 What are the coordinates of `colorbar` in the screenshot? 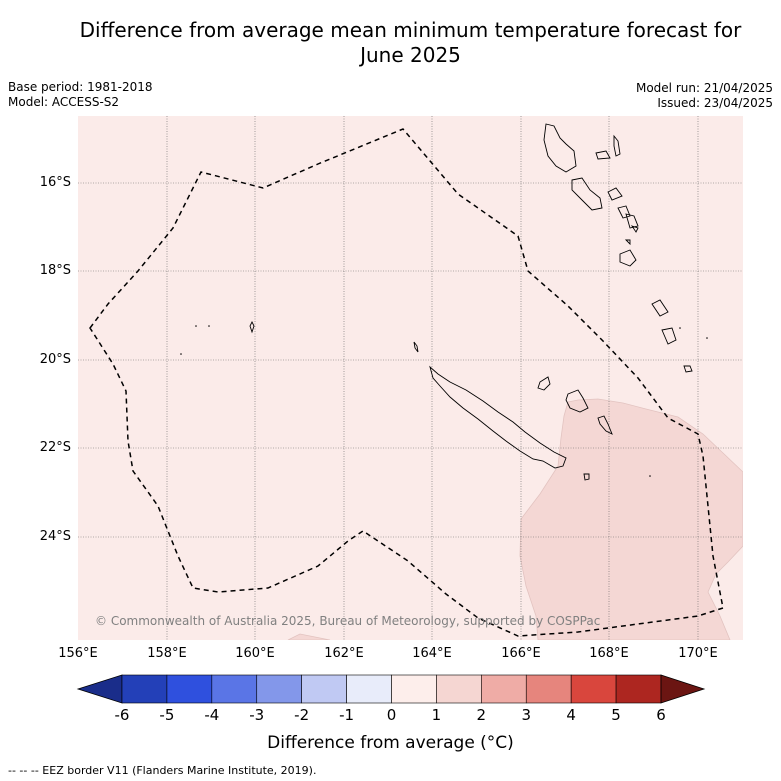 It's located at (391, 689).